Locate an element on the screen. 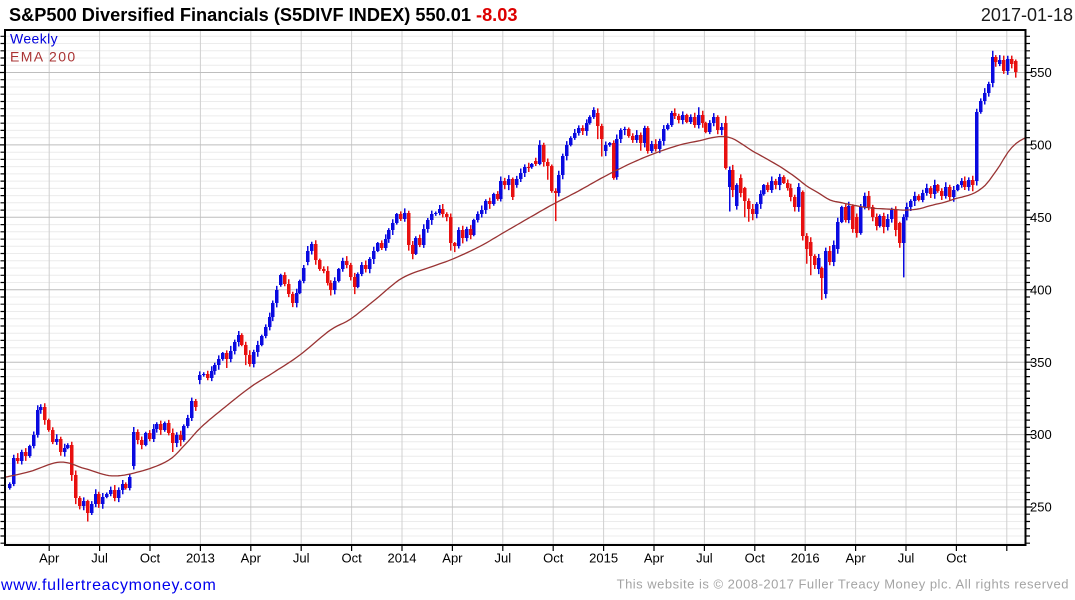 The height and width of the screenshot is (600, 1075). svg-text: 2016 is located at coordinates (805, 558).